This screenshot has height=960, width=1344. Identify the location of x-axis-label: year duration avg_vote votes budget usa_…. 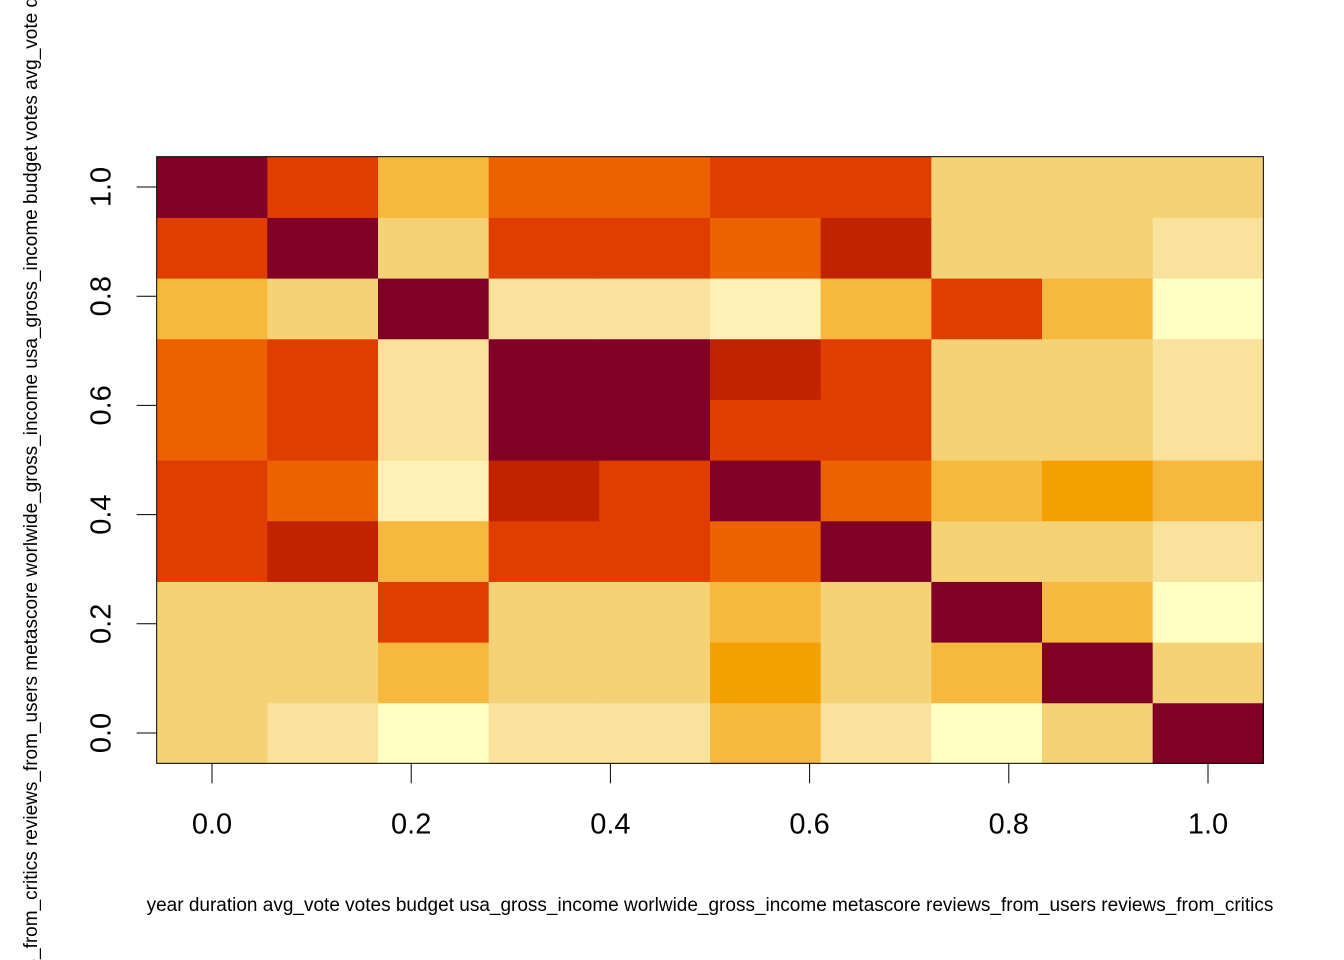
(710, 905).